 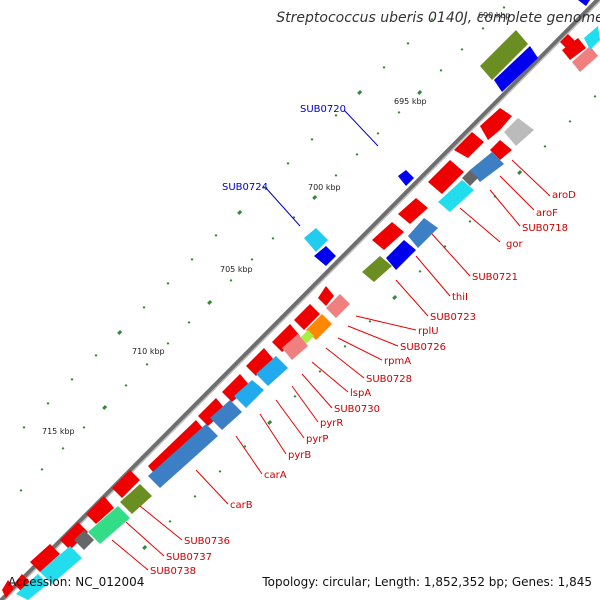 What do you see at coordinates (275, 475) in the screenshot?
I see `gene-label-carA: carA` at bounding box center [275, 475].